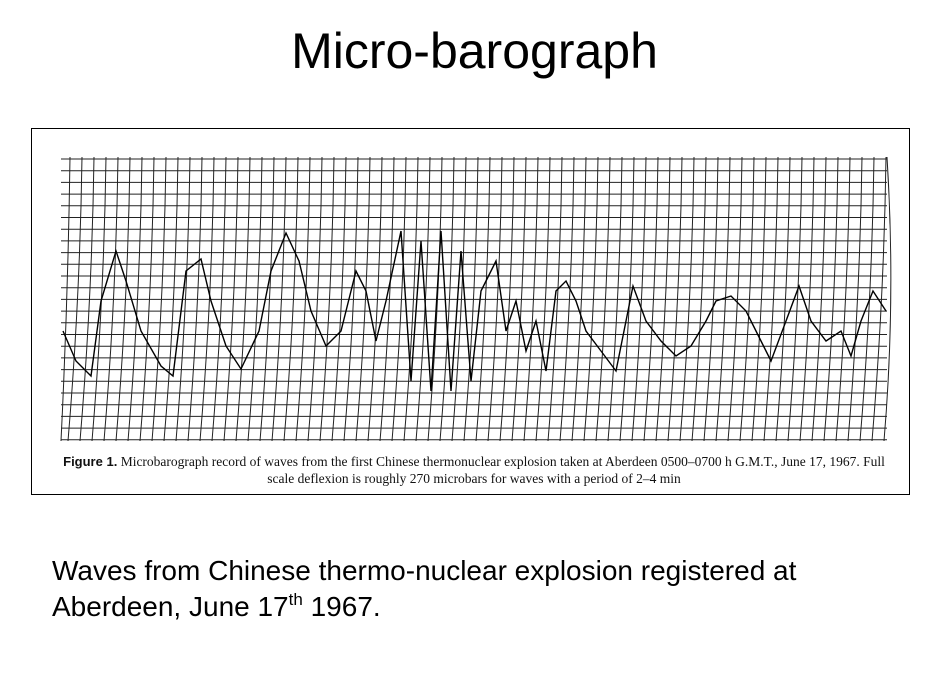 This screenshot has width=949, height=690. I want to click on body-text-superscript: th, so click(295, 599).